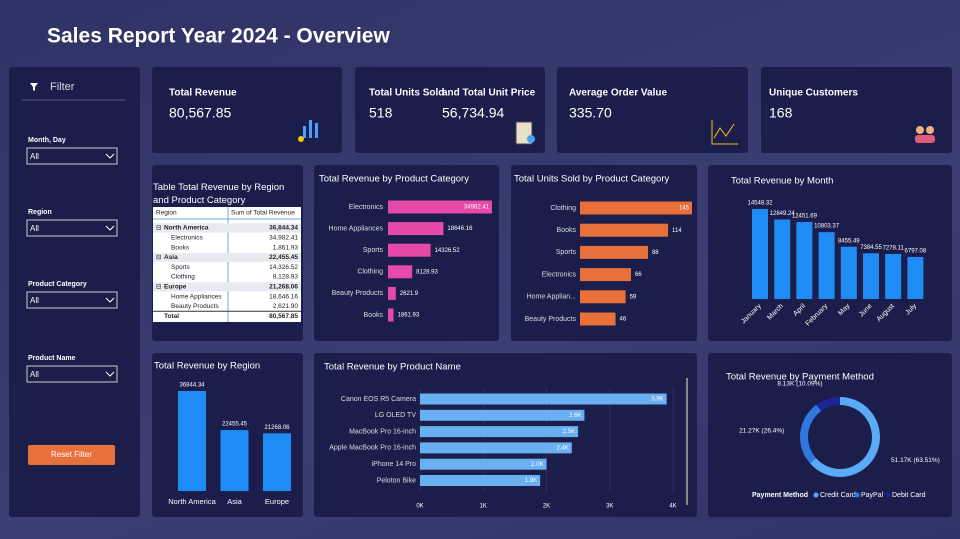 Image resolution: width=960 pixels, height=539 pixels. I want to click on data-label: 2.4K, so click(562, 448).